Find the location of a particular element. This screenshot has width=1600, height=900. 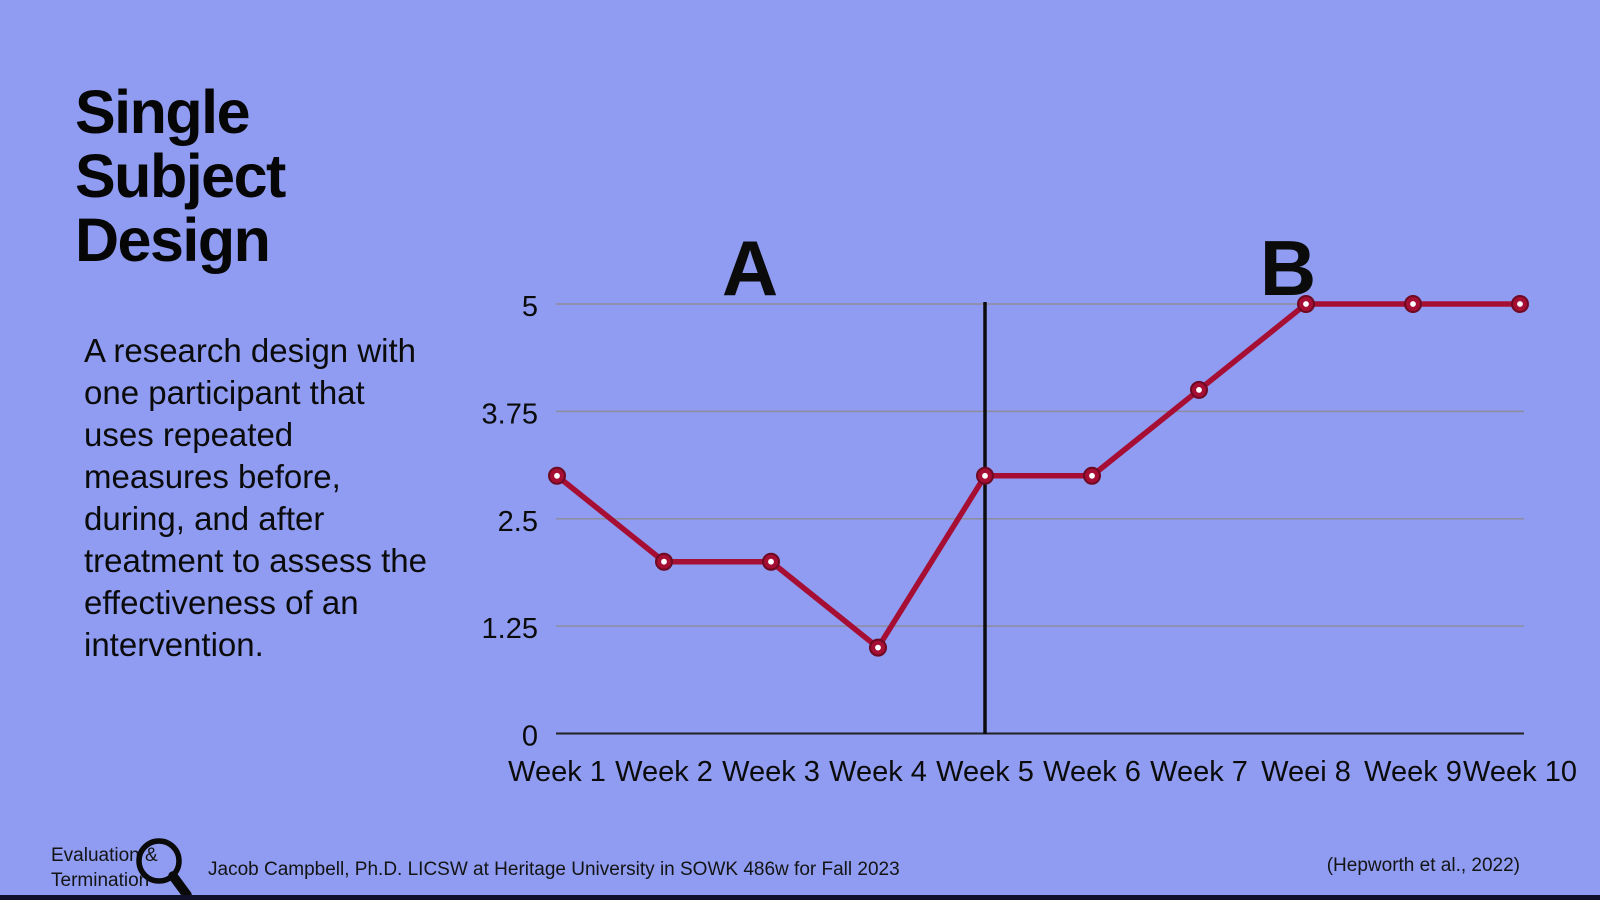

y-tick-label-5: 5 is located at coordinates (530, 307).